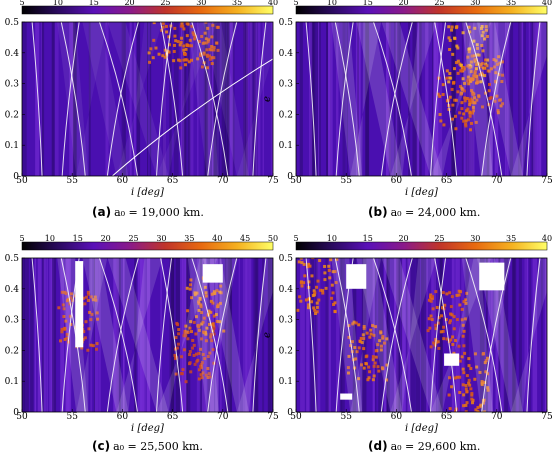 The height and width of the screenshot is (460, 553). What do you see at coordinates (148, 212) in the screenshot?
I see `caption-a: (a) a₀ = 19,000 km.` at bounding box center [148, 212].